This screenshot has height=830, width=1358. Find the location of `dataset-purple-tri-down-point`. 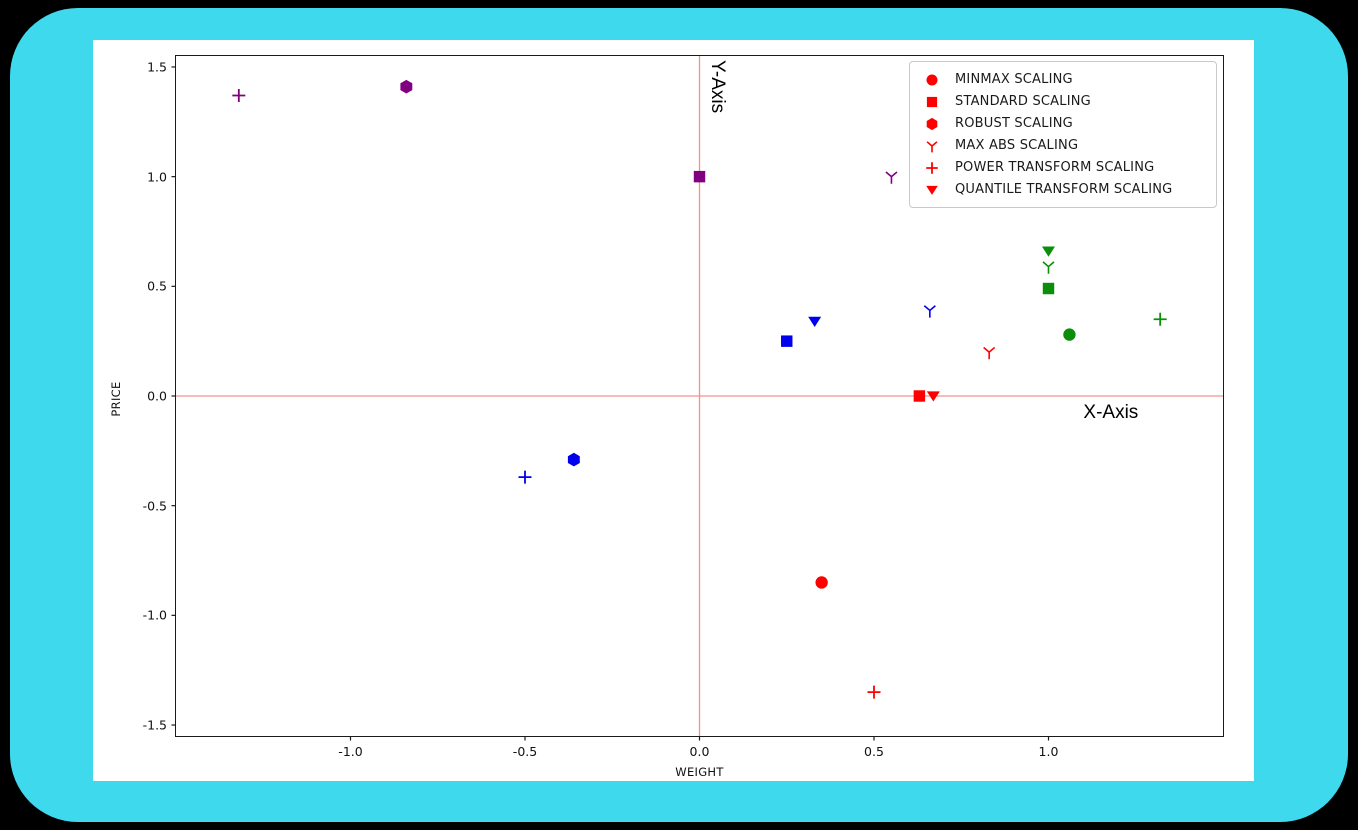

dataset-purple-tri-down-point is located at coordinates (891, 177).